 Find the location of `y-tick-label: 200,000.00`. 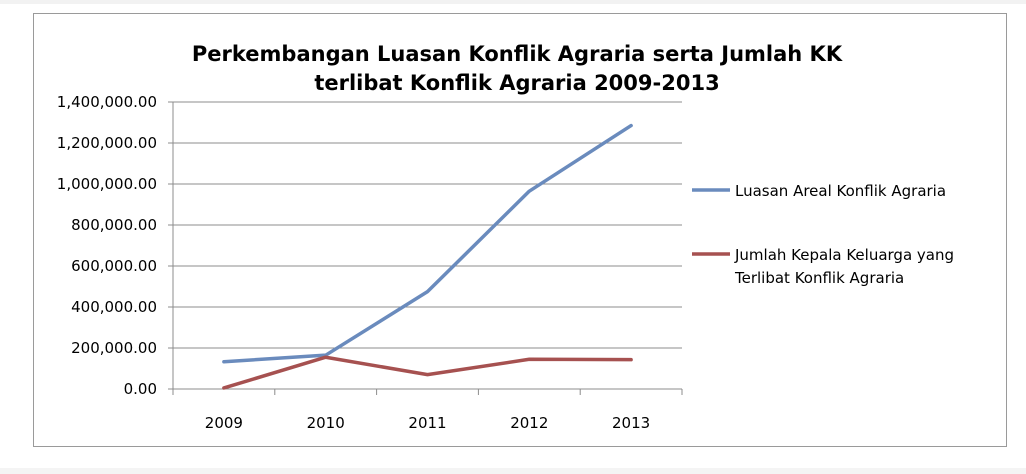

y-tick-label: 200,000.00 is located at coordinates (114, 348).